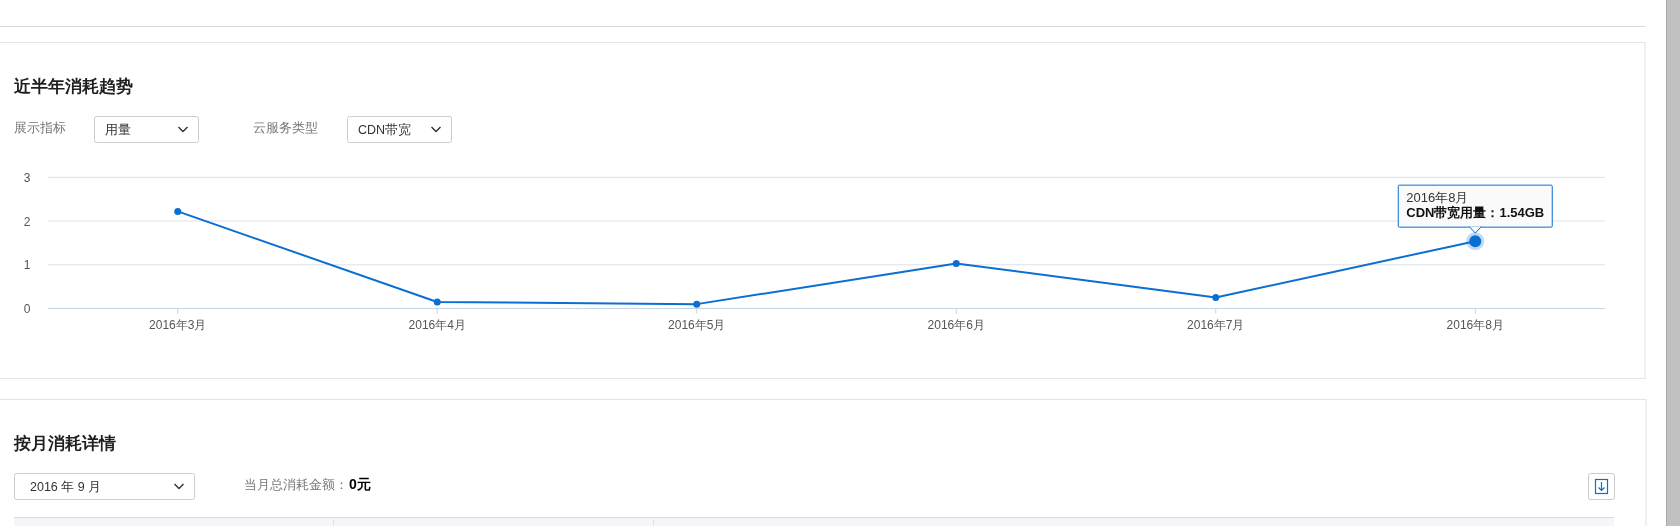  Describe the element at coordinates (27, 265) in the screenshot. I see `y-tick-label: 1` at that location.